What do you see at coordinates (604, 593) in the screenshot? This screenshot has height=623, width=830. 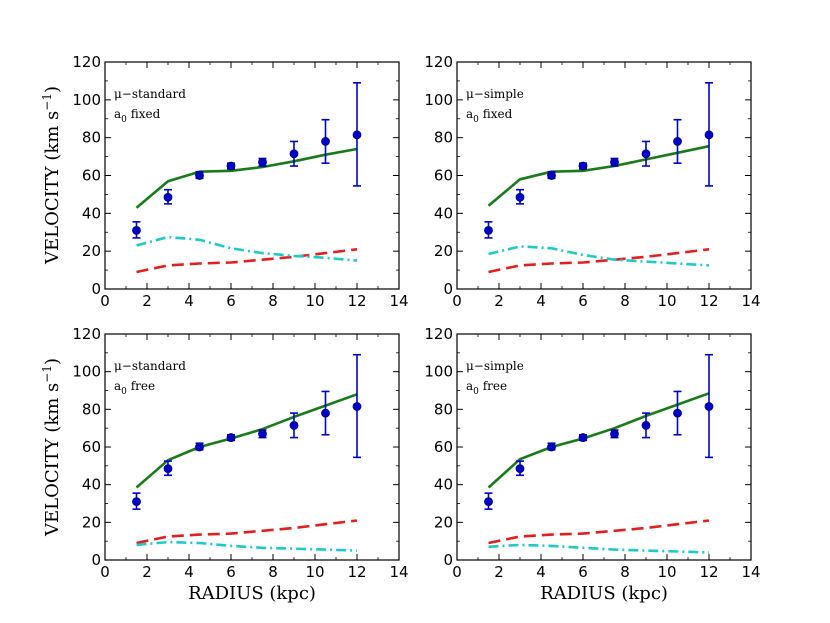 I see `xlabel-right: RADIUS (kpc)` at bounding box center [604, 593].